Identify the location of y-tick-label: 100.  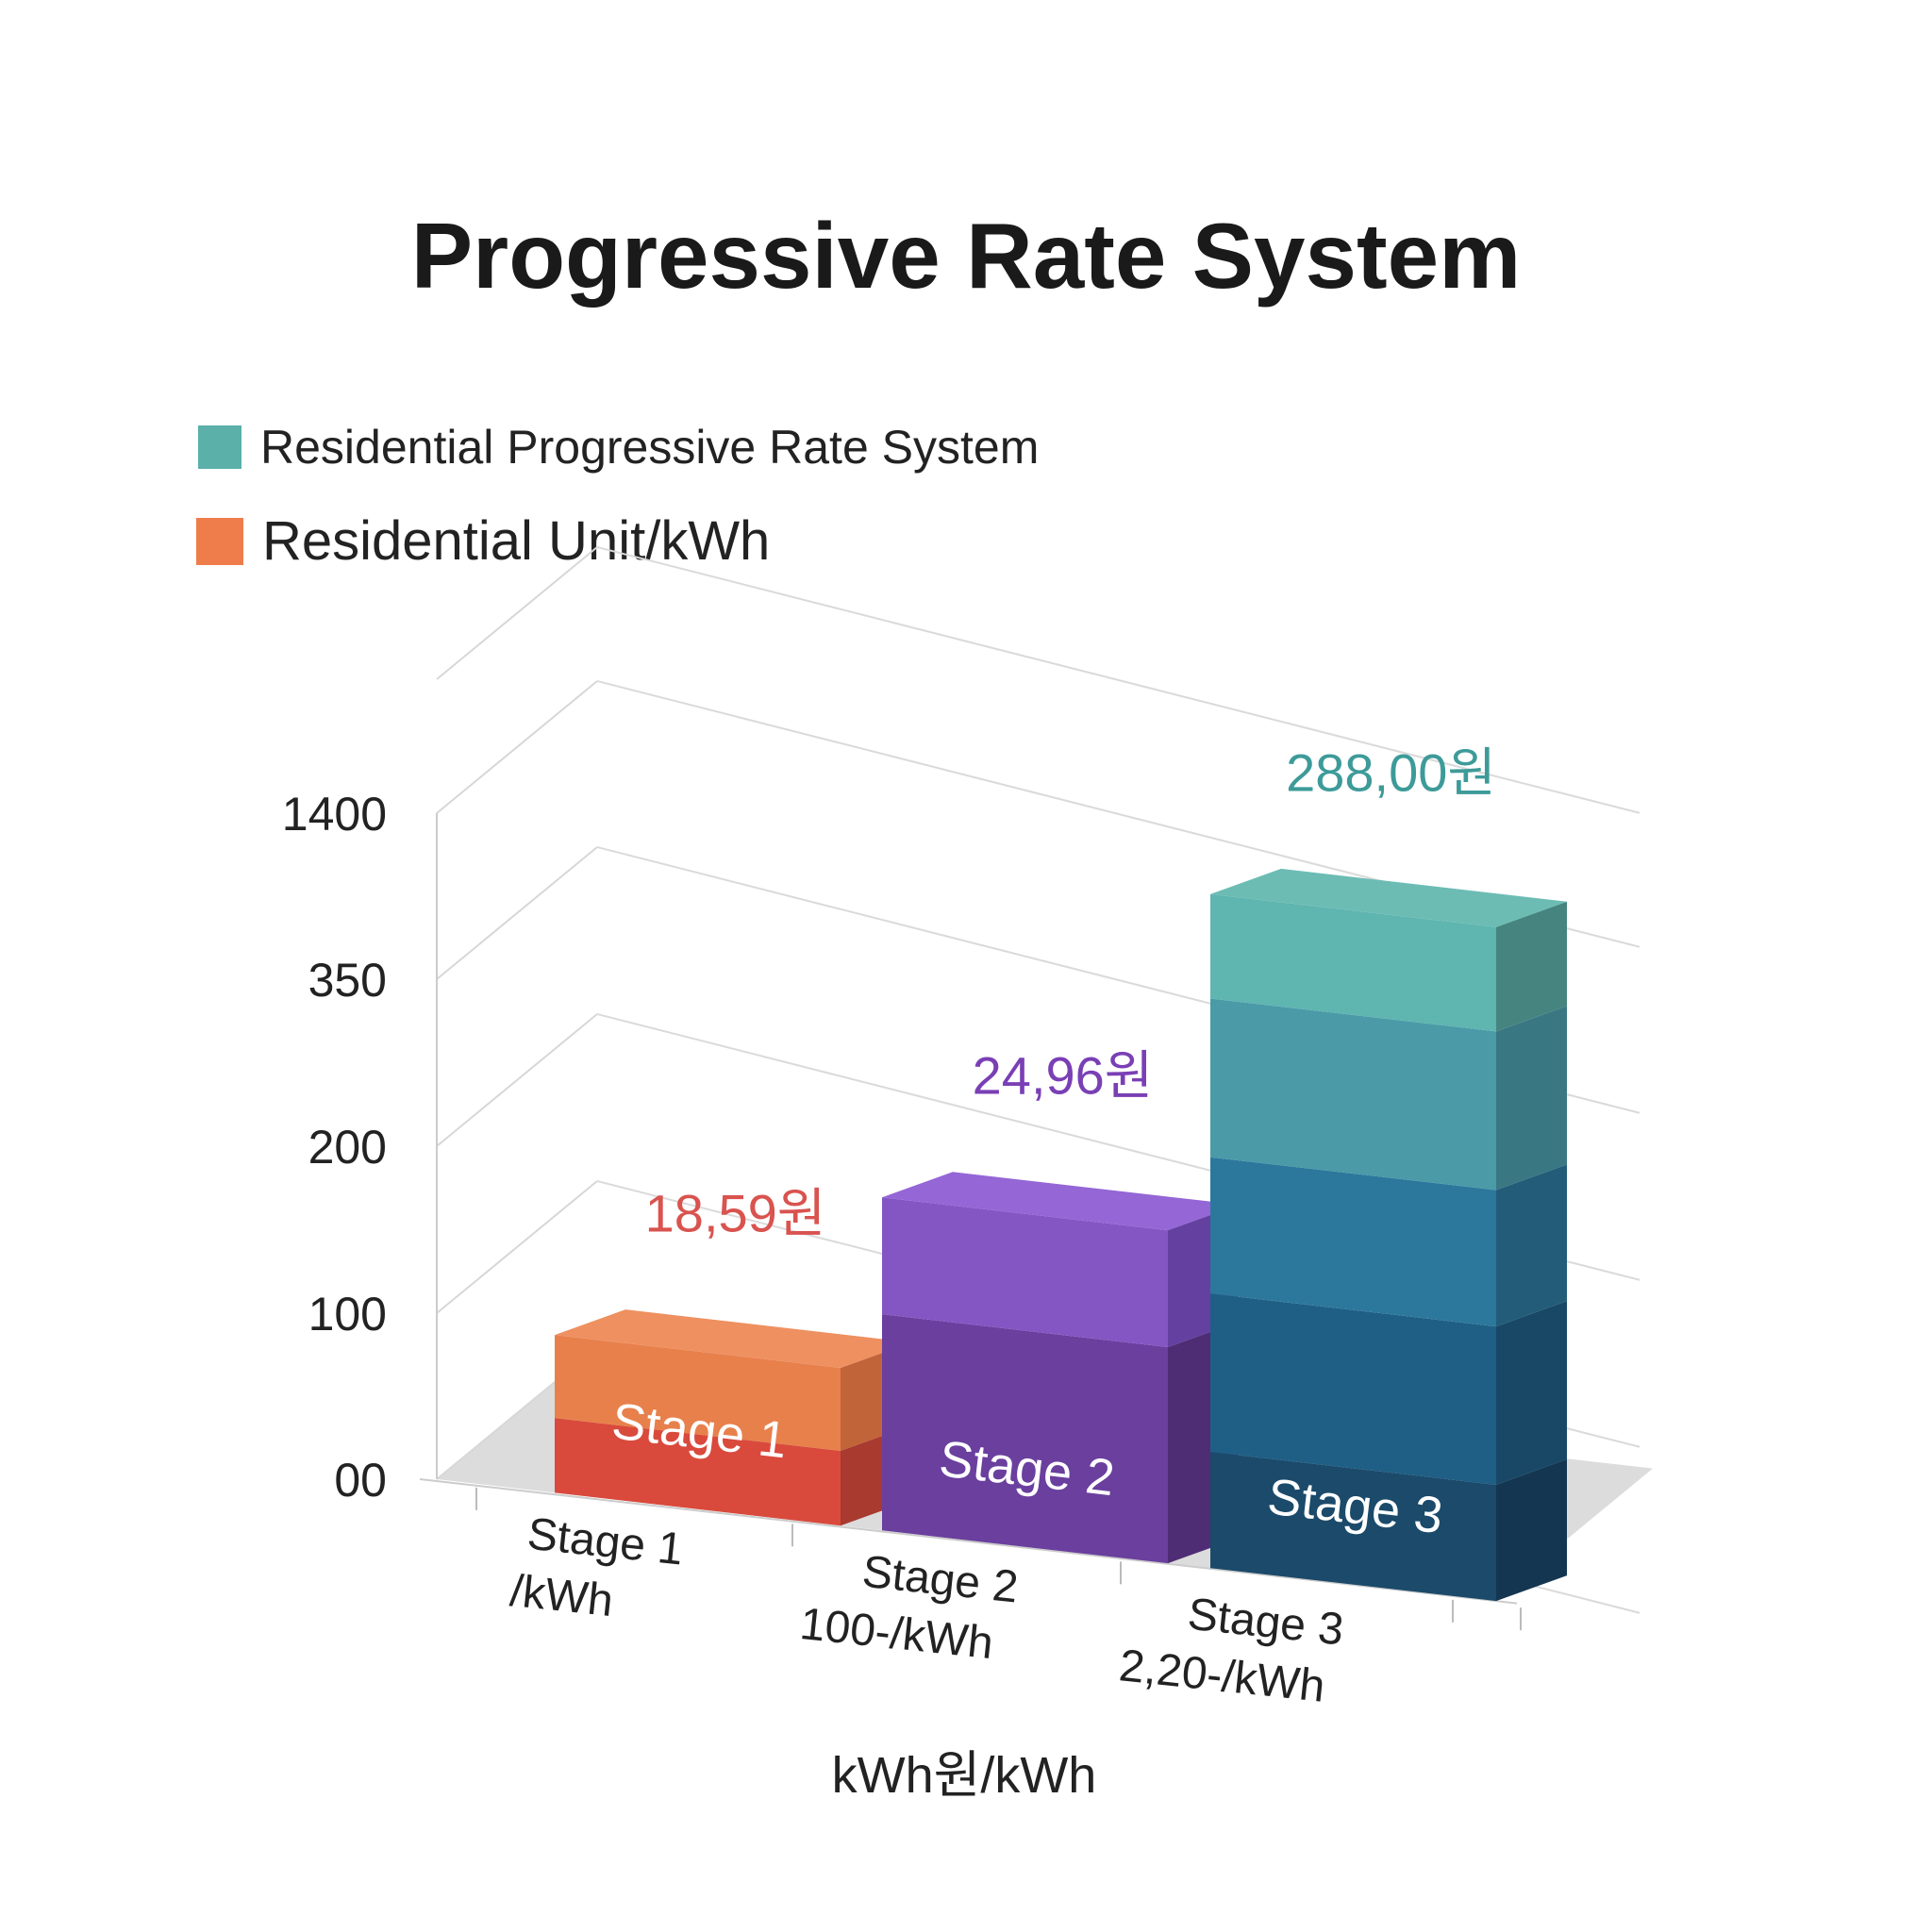
(347, 1314).